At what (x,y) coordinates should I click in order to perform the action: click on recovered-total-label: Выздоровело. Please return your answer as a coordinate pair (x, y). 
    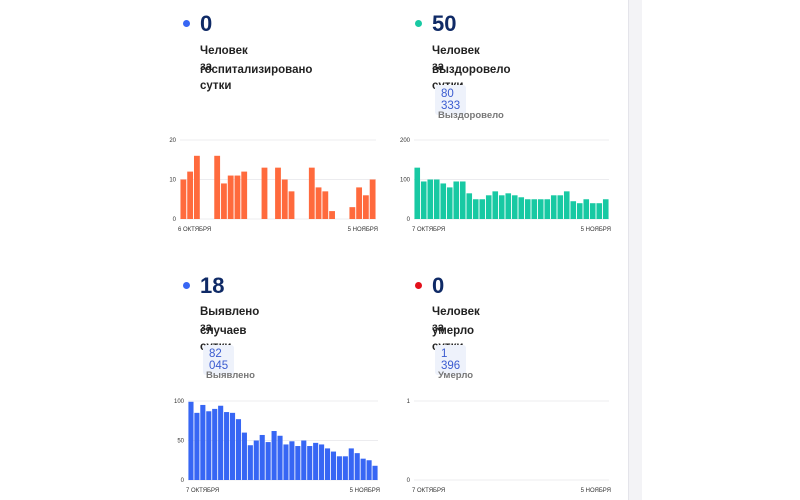
    Looking at the image, I should click on (471, 115).